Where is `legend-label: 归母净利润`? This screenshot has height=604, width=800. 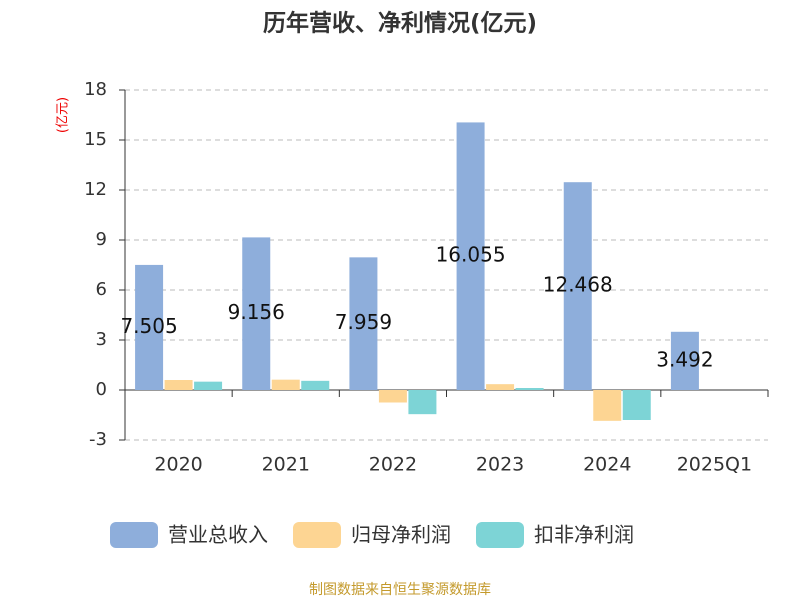
legend-label: 归母净利润 is located at coordinates (401, 535).